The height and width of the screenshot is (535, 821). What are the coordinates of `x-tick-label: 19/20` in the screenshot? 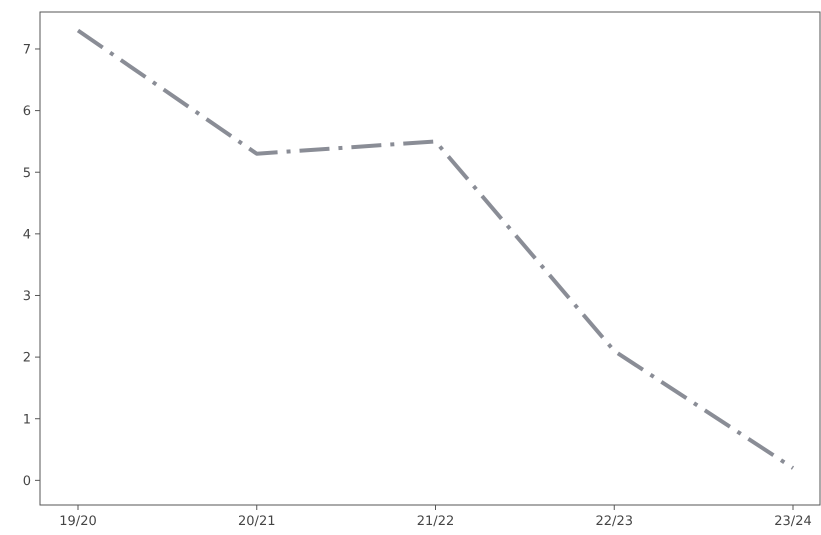 It's located at (78, 521).